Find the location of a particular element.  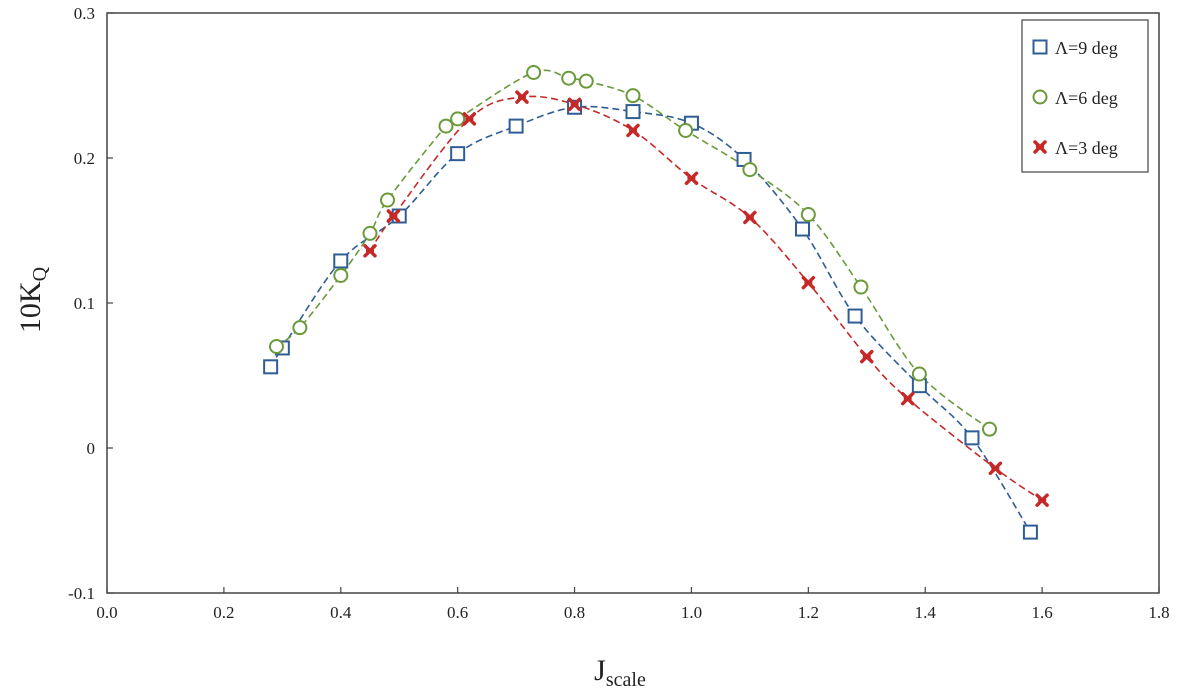

legend-square-marker is located at coordinates (1040, 47).